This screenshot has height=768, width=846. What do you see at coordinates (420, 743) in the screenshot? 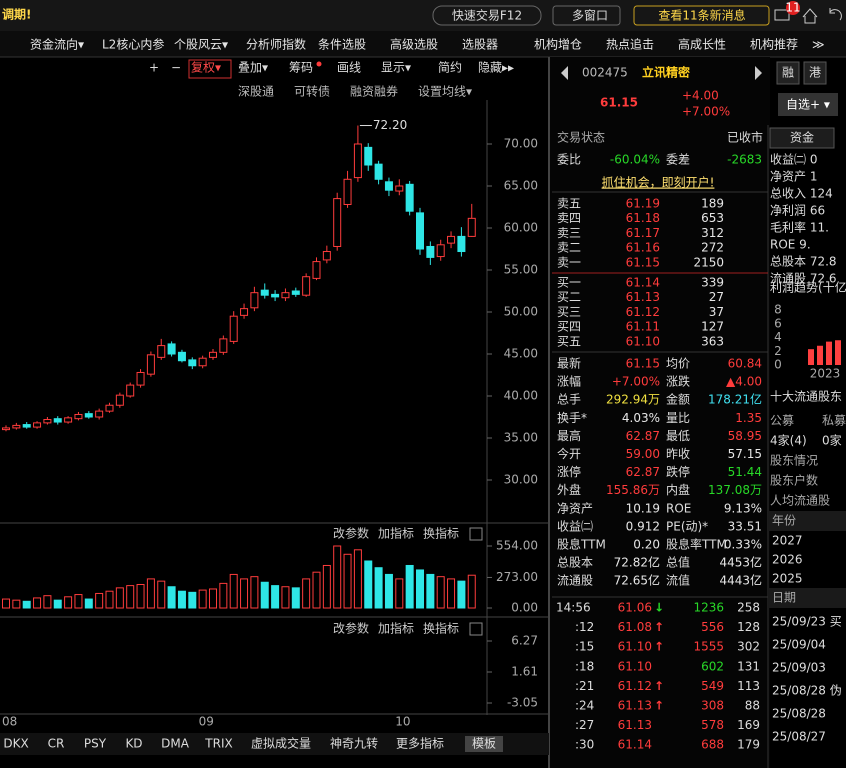
I see `indicator-tab: 更多指标` at bounding box center [420, 743].